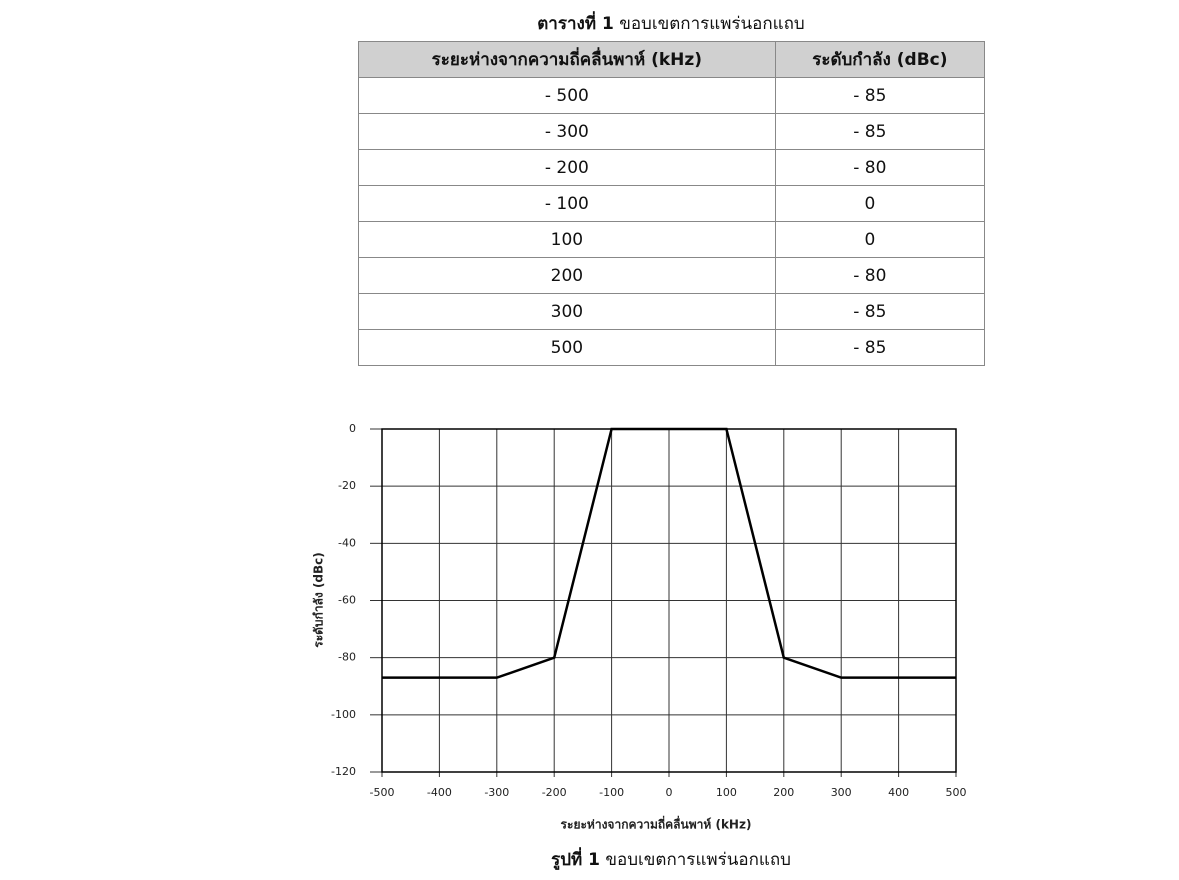 The image size is (1179, 880). I want to click on table-cell: - 100, so click(567, 203).